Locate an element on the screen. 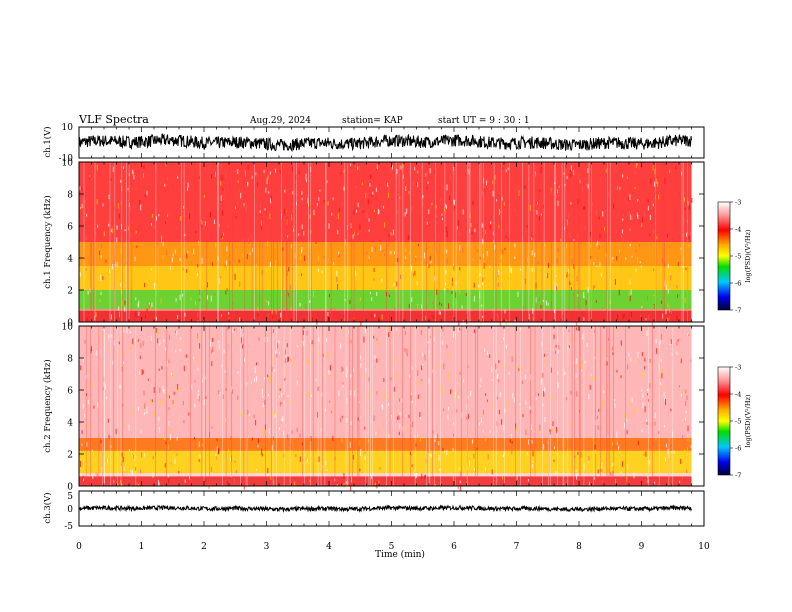  chart-title: VLF Spectra is located at coordinates (113, 119).